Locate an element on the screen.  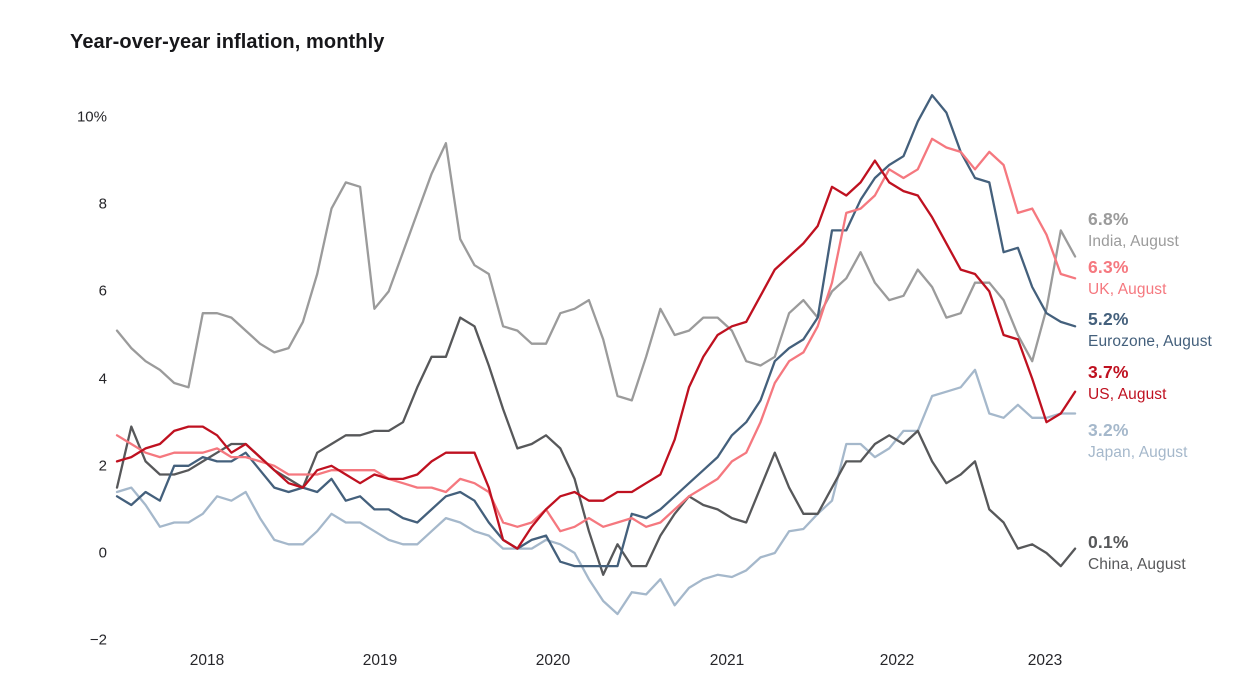
y-tick-label: 6 is located at coordinates (102, 291).